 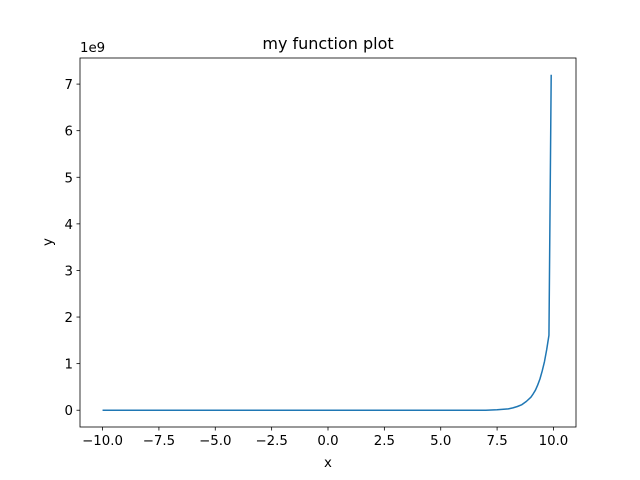 I want to click on chart-title: my function plot, so click(x=327, y=43).